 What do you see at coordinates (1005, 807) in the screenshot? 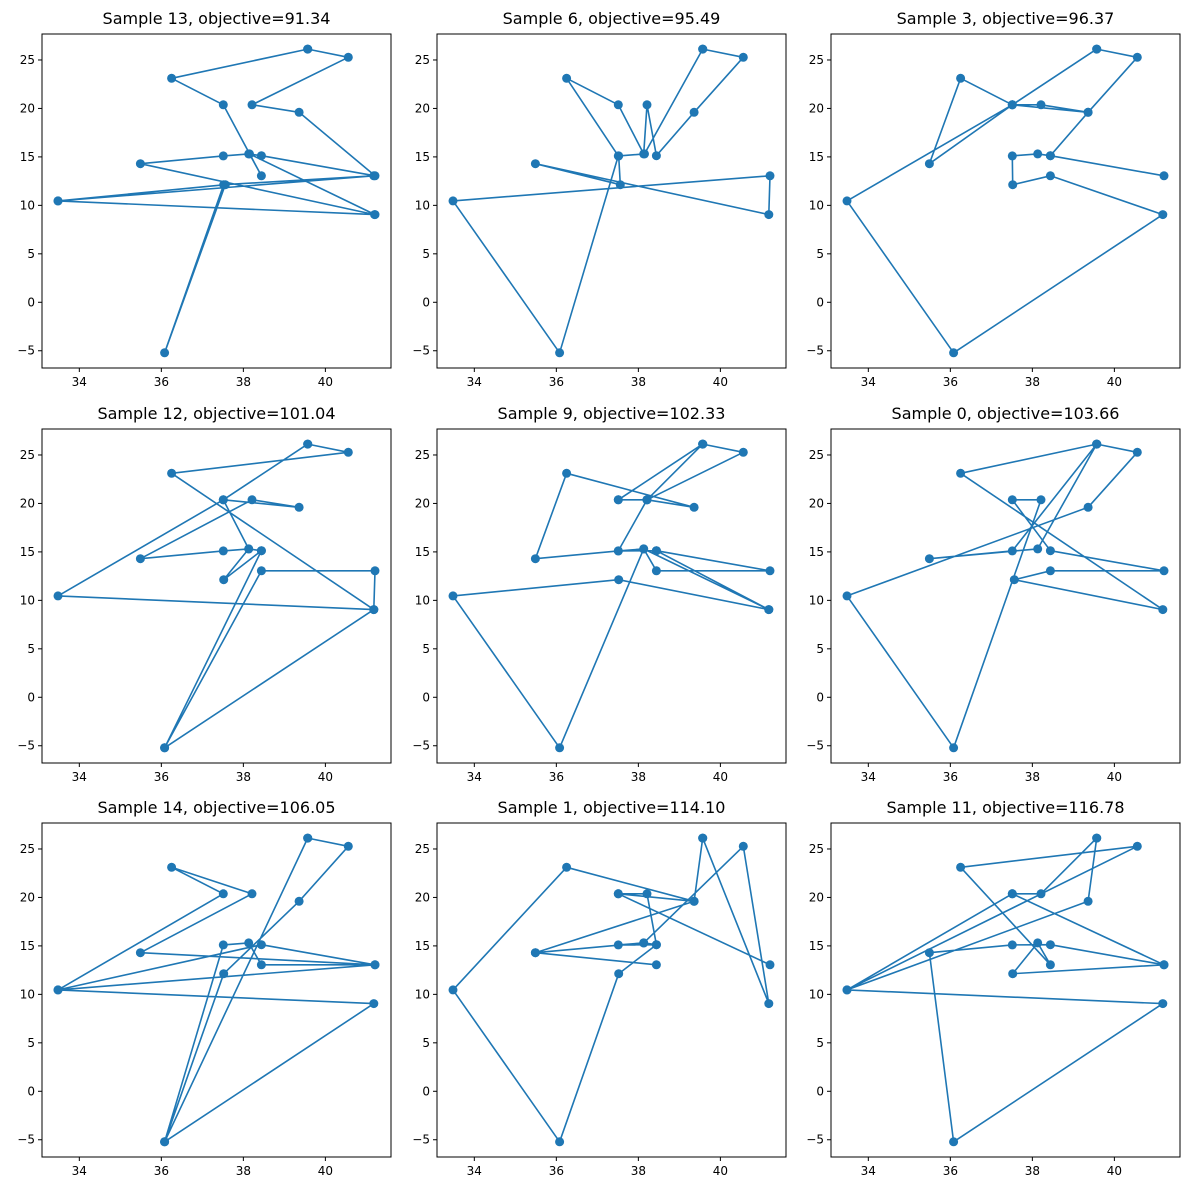
I see `subplot-title: Sample 11, objective=116.78` at bounding box center [1005, 807].